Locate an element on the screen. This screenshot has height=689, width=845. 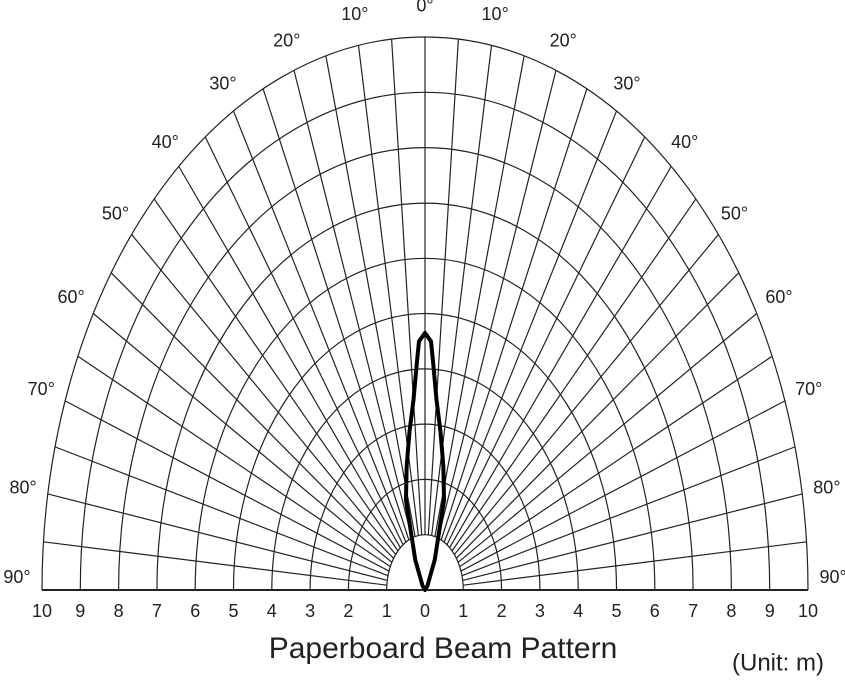
unit-annotation: (Unit: m) is located at coordinates (778, 662).